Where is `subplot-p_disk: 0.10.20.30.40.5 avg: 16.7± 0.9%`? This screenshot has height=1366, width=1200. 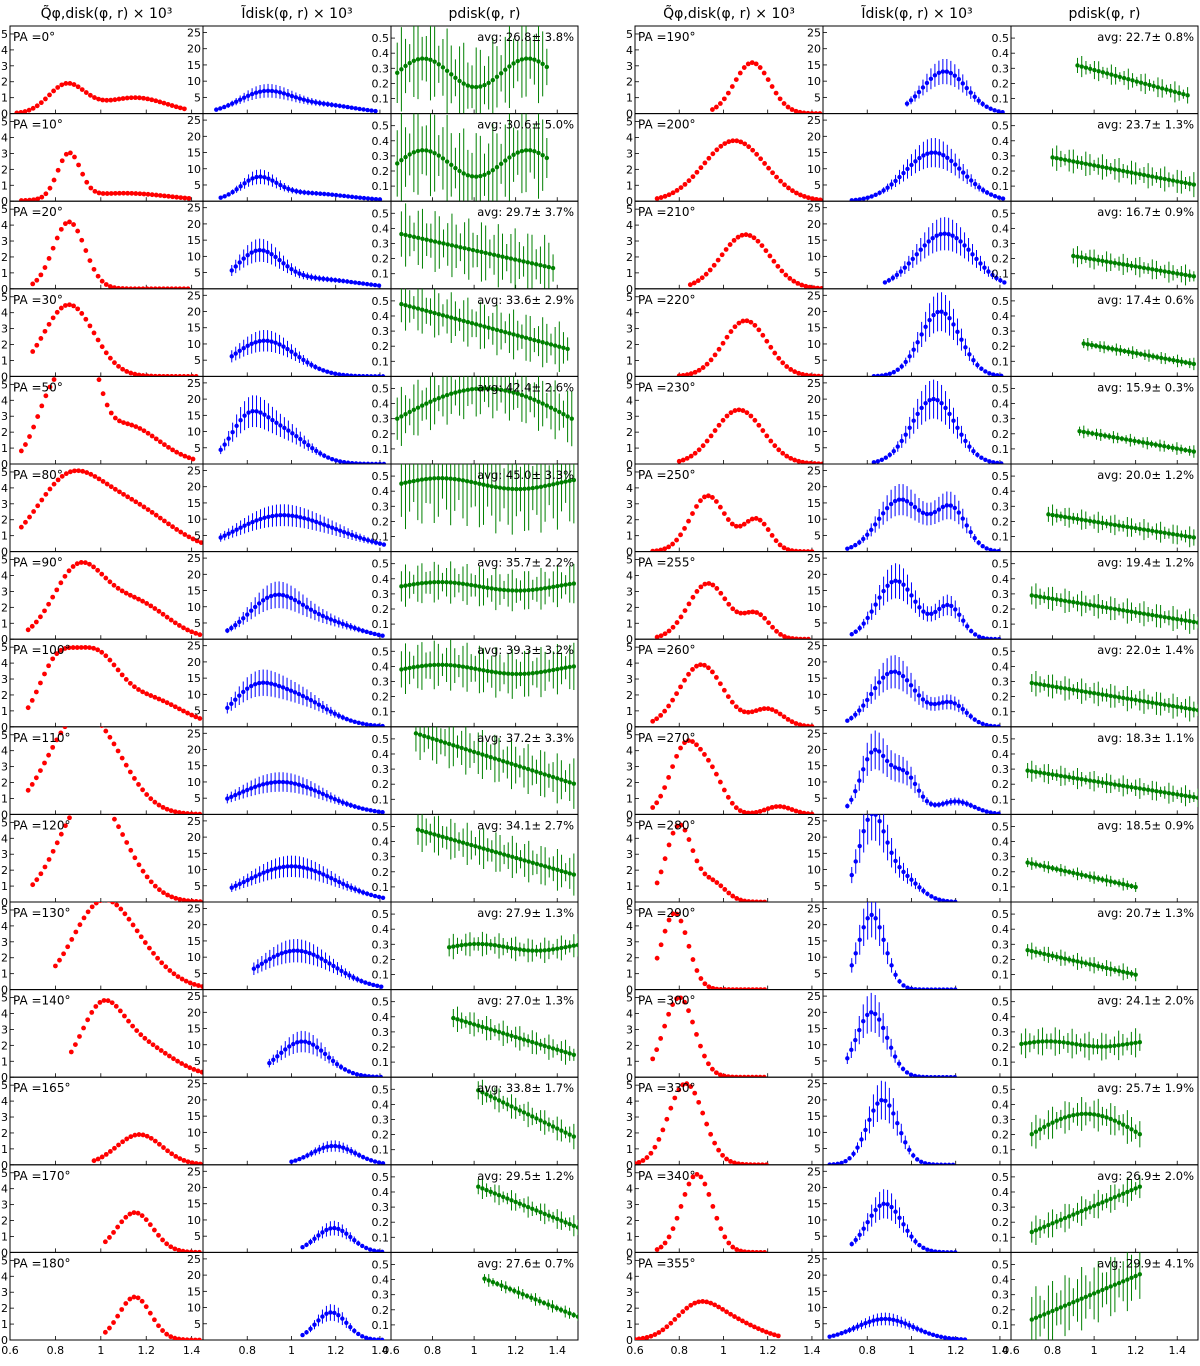
subplot-p_disk: 0.10.20.30.40.5 avg: 16.7± 0.9% is located at coordinates (1095, 245).